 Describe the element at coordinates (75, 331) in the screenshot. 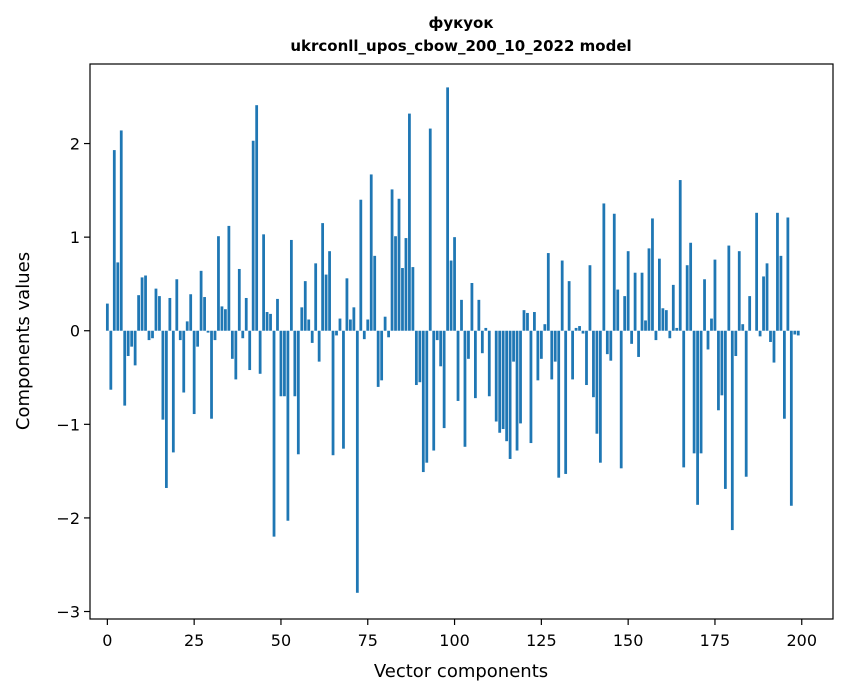

I see `y-tick-label: 0` at that location.